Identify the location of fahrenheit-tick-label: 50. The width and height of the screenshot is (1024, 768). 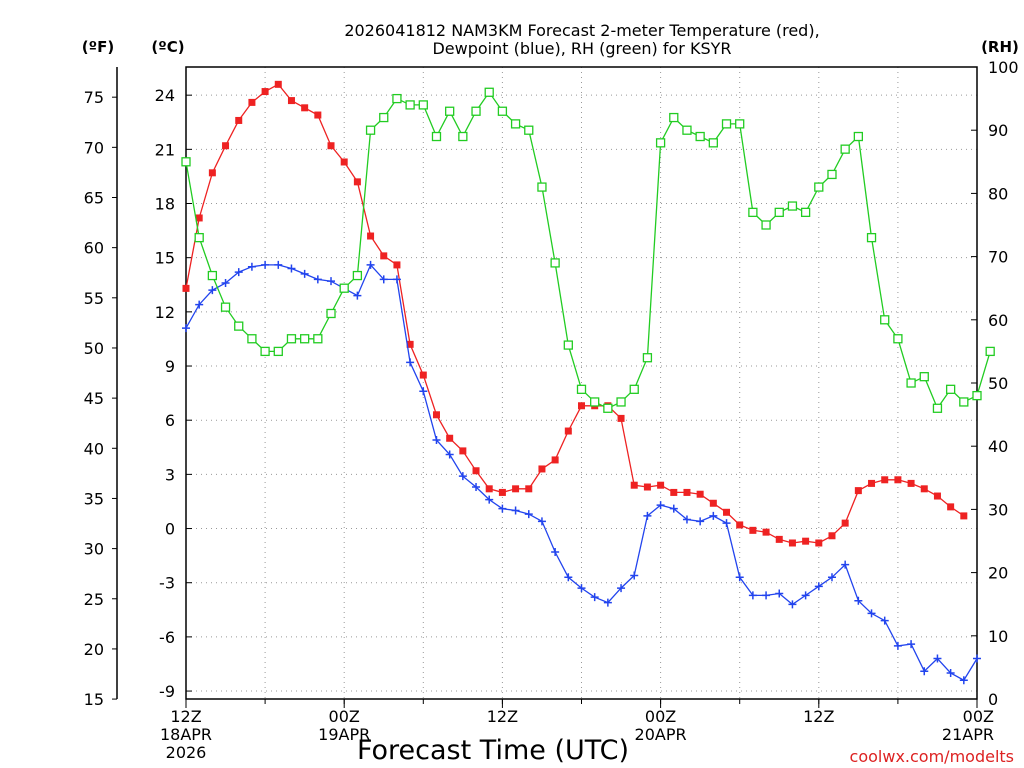
(94, 348).